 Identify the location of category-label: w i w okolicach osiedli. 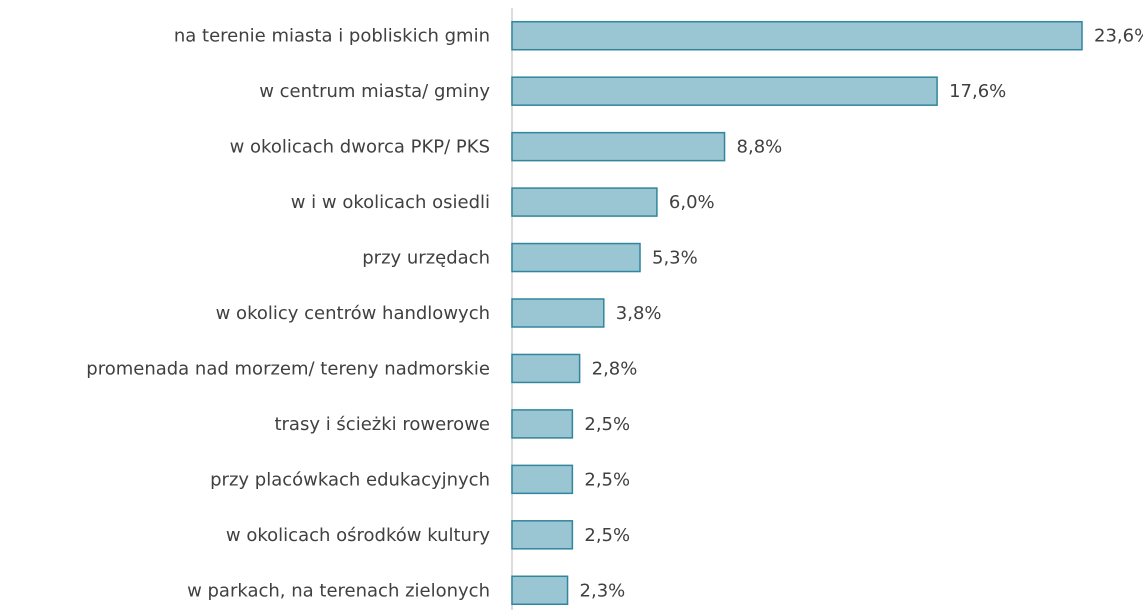
(390, 202).